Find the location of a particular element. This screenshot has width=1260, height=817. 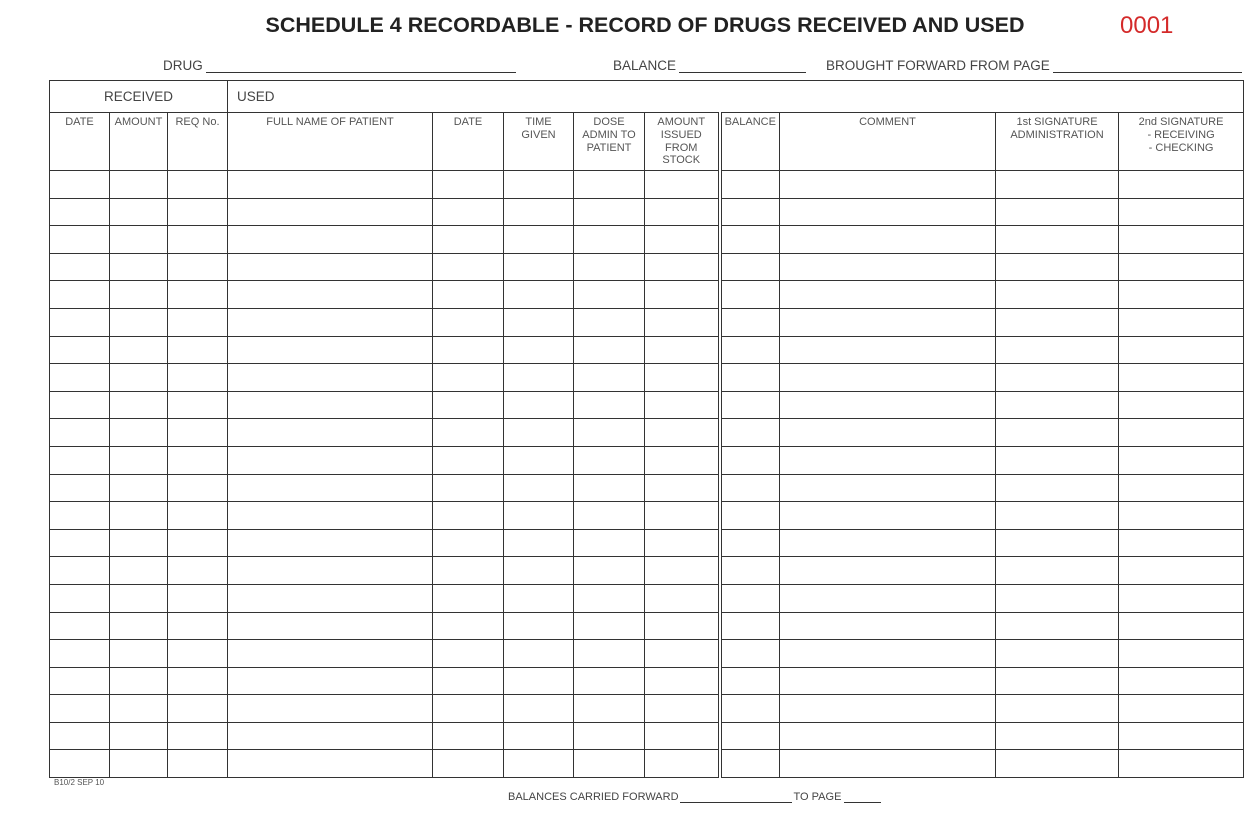

brought-forward-input is located at coordinates (1147, 65).